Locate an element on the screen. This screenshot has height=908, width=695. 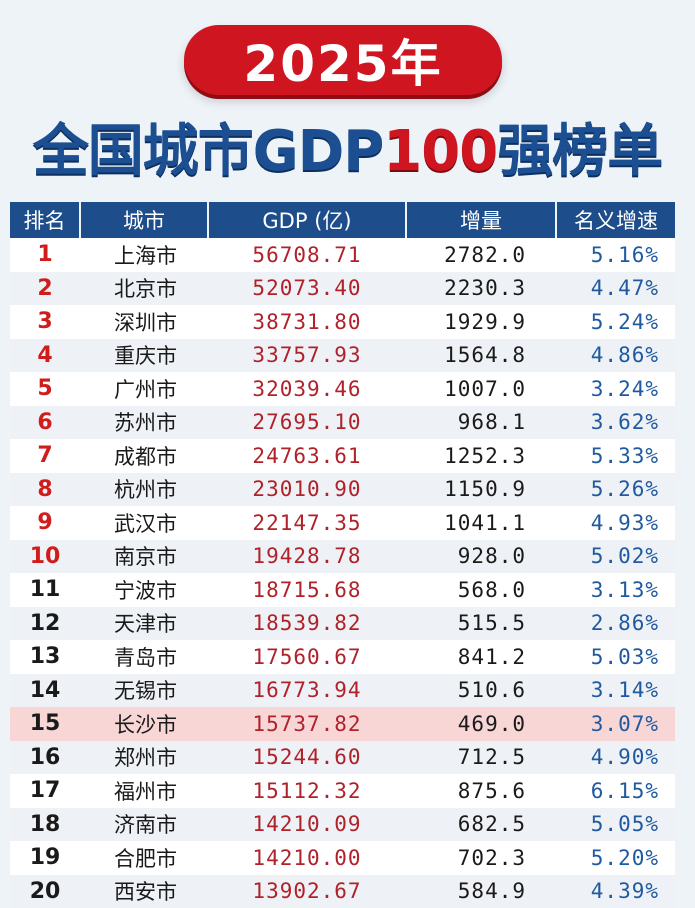
growth-rate-cell: 5.24% is located at coordinates (615, 322).